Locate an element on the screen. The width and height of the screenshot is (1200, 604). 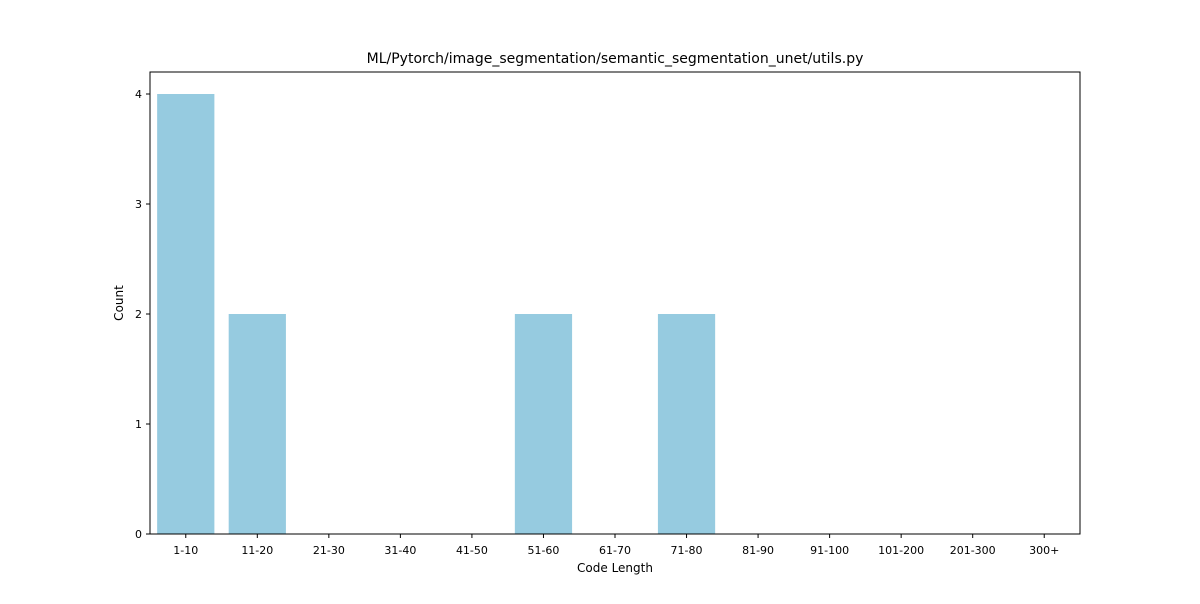
y-tick-label: 0 is located at coordinates (138, 534).